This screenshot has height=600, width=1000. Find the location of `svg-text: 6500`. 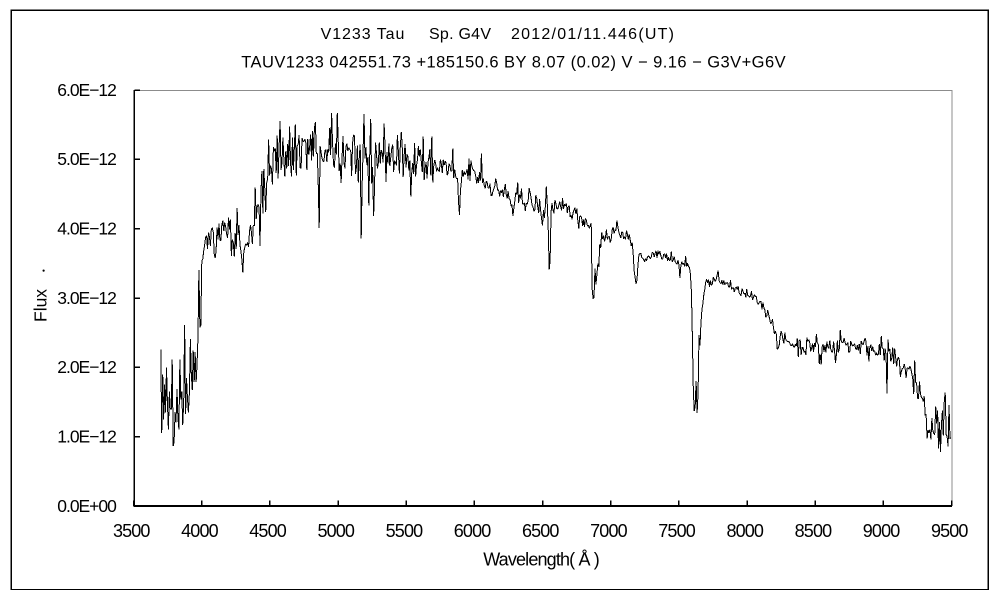

svg-text: 6500 is located at coordinates (541, 531).